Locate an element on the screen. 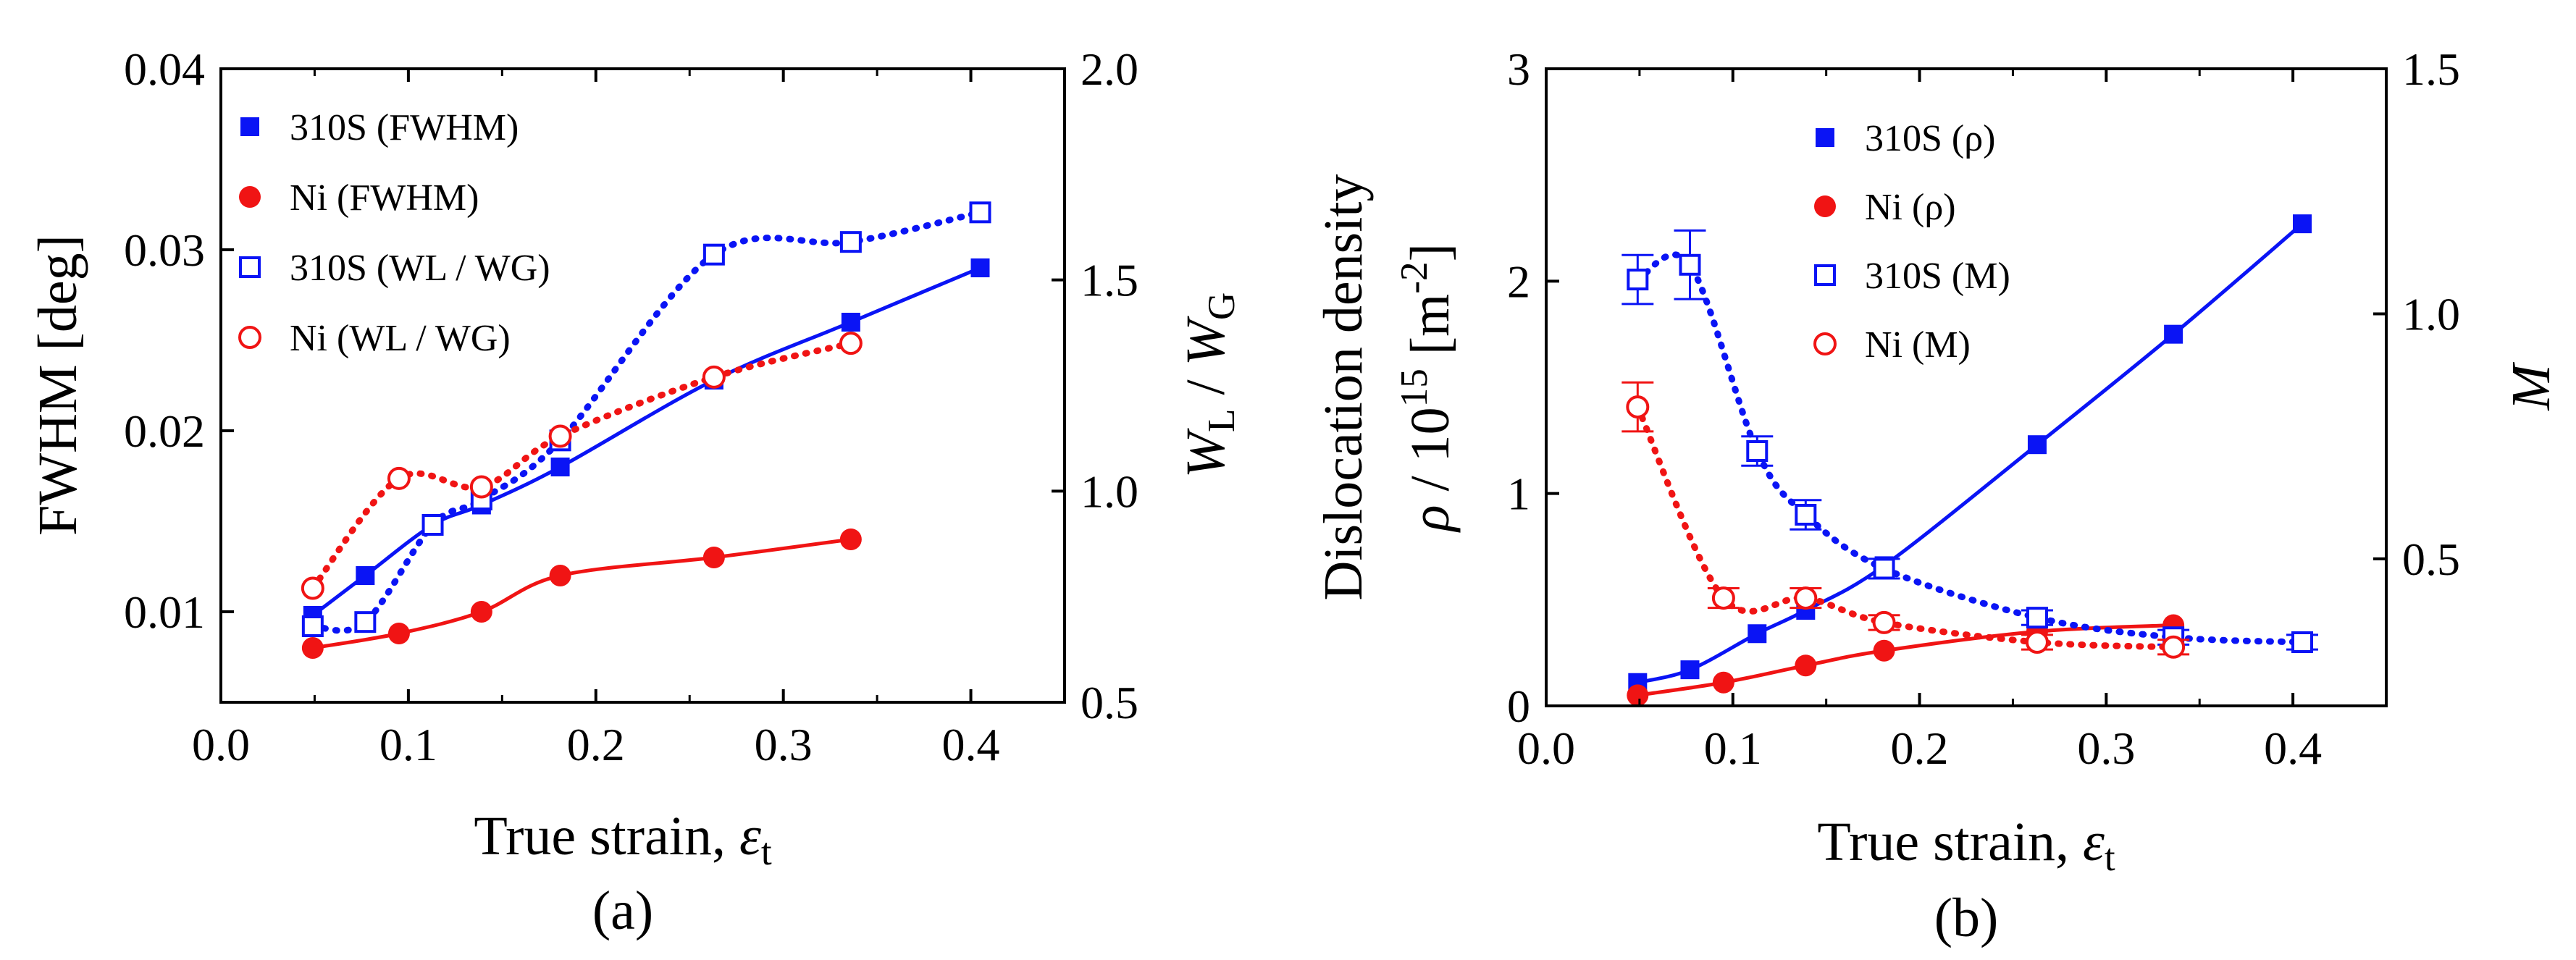 This screenshot has height=960, width=2576. panel-b-ytick-label: 0 is located at coordinates (1518, 706).